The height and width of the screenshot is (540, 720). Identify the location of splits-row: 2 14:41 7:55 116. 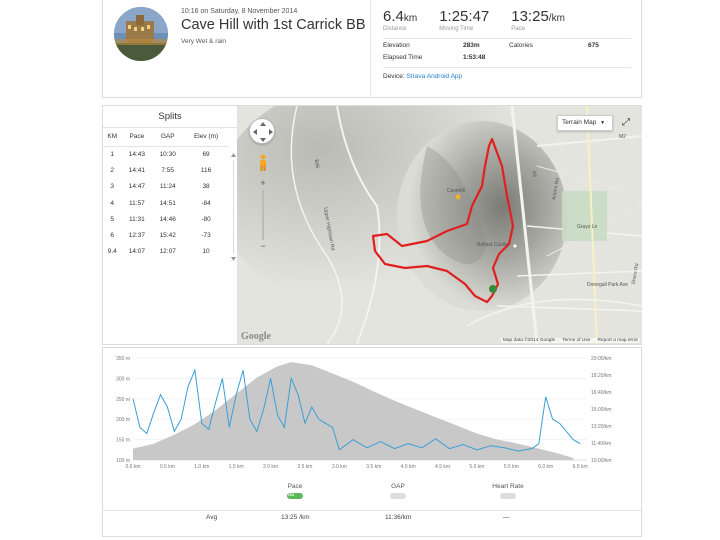
(166, 170).